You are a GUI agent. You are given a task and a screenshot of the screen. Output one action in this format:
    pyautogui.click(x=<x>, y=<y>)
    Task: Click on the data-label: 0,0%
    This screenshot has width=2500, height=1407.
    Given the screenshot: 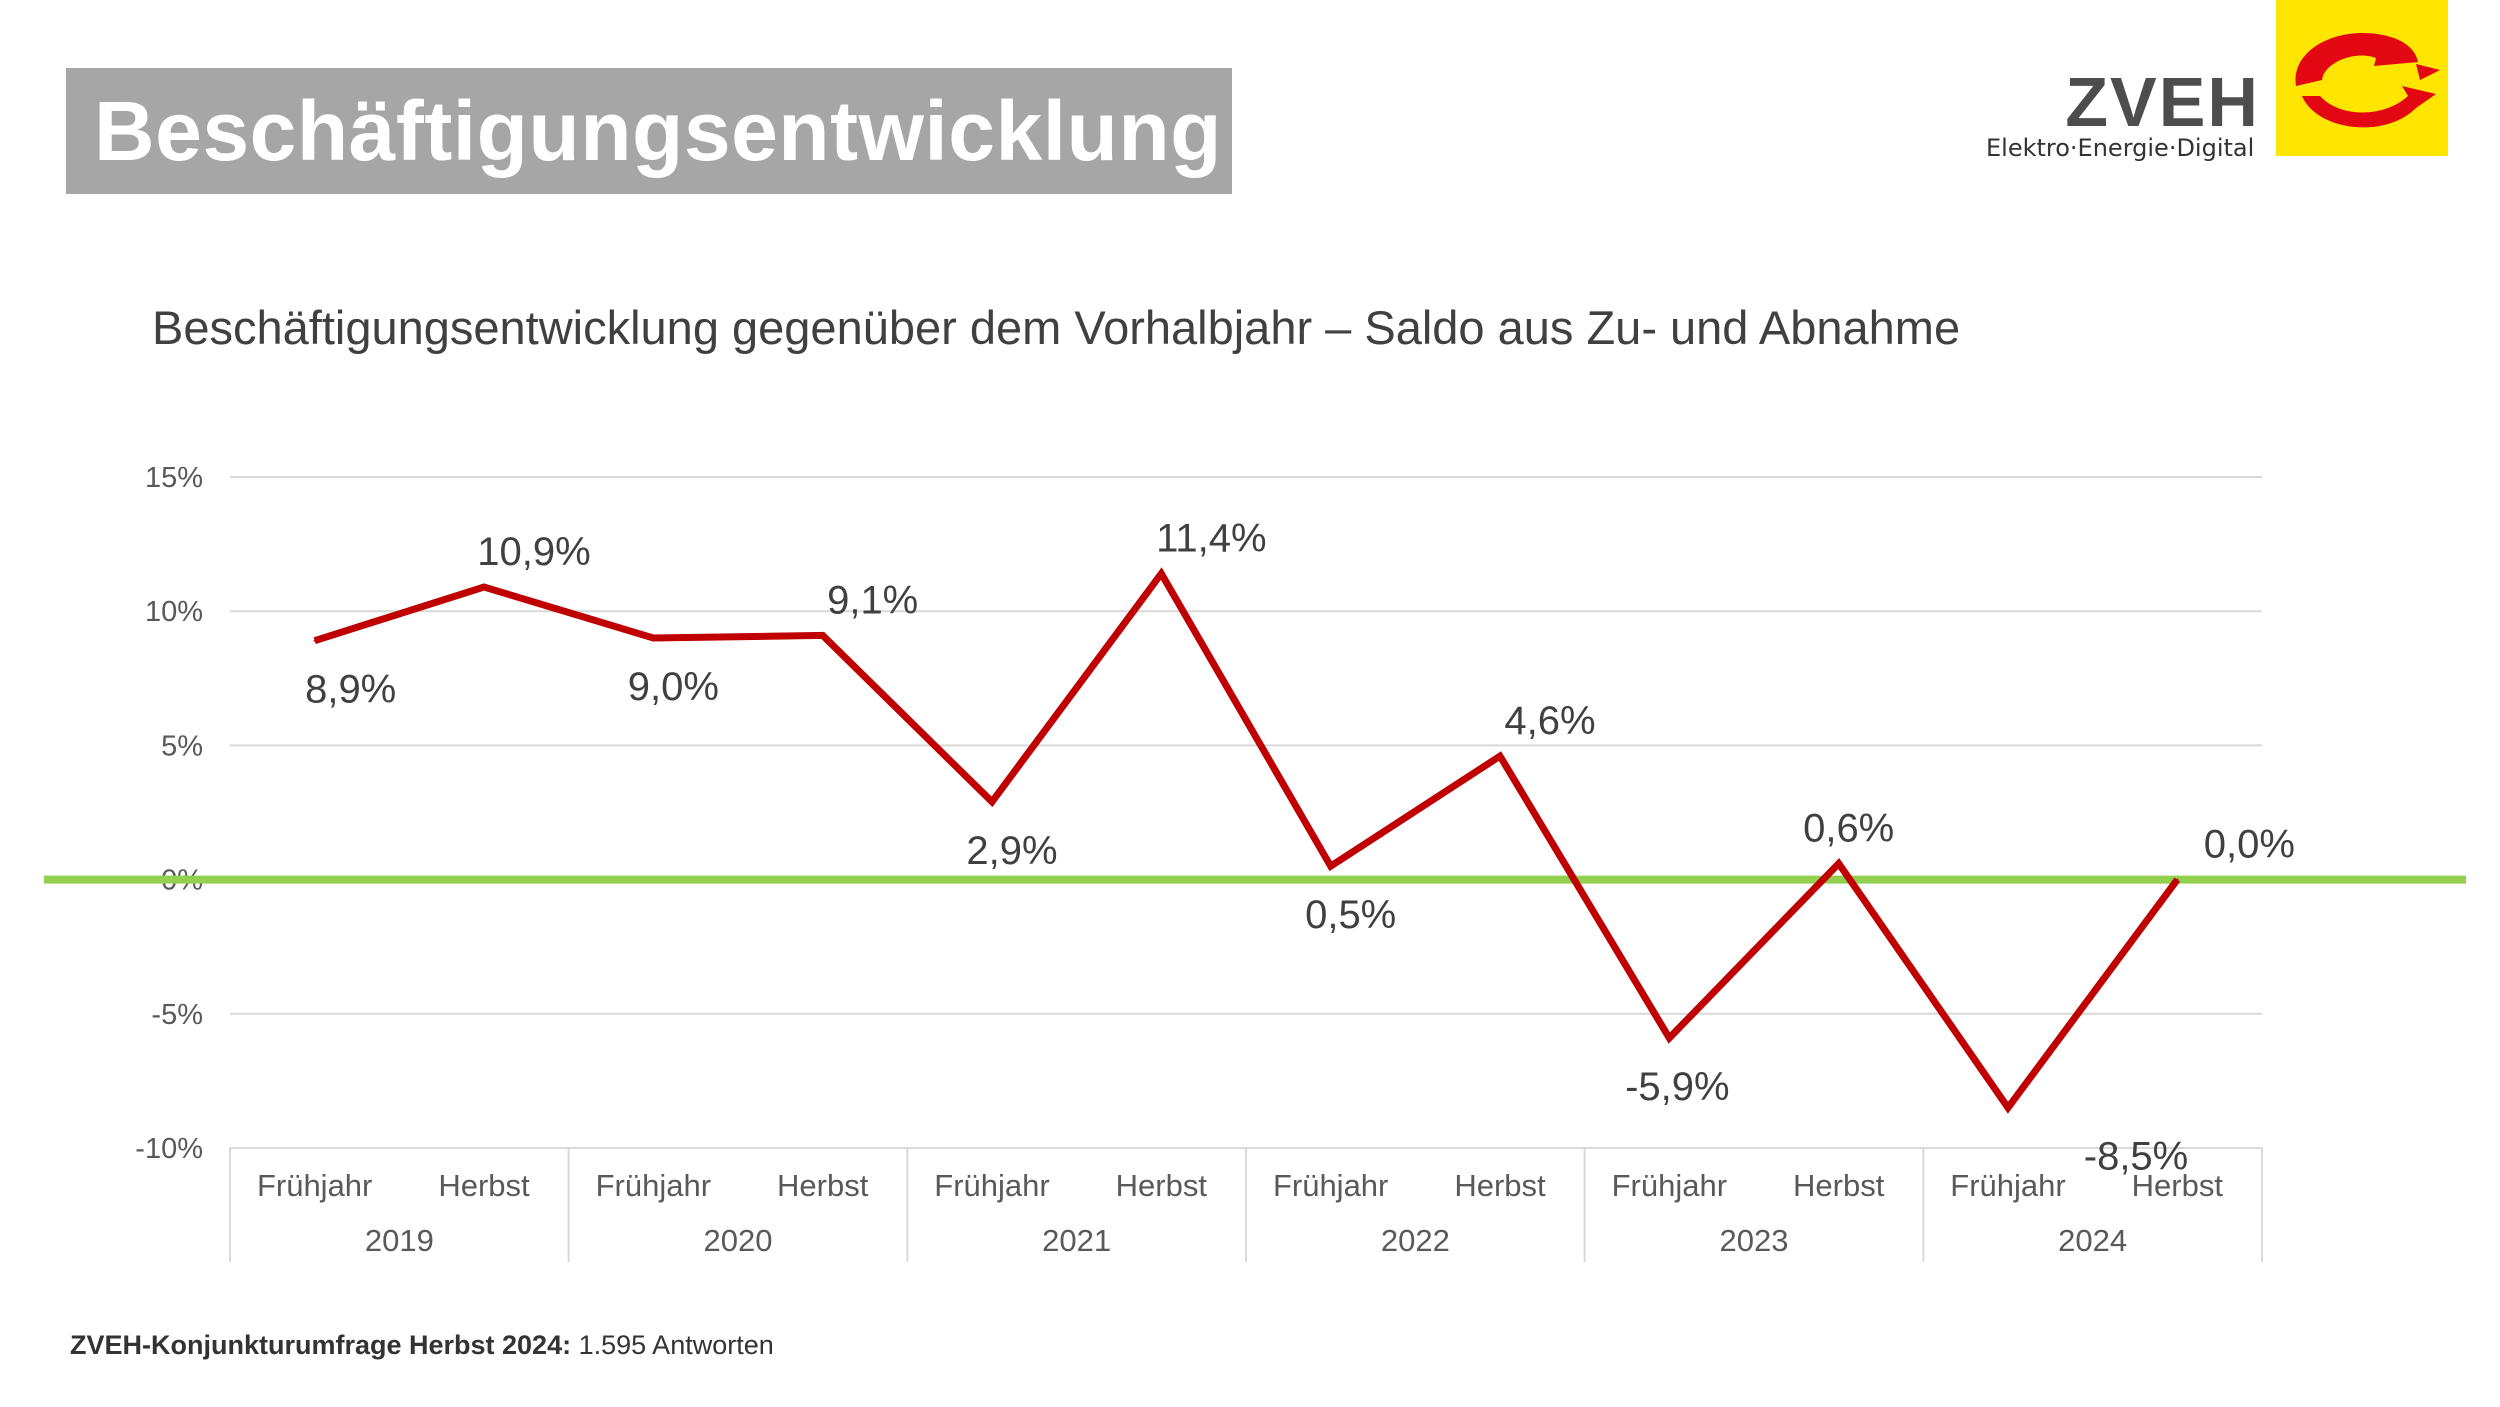 What is the action you would take?
    pyautogui.click(x=2249, y=845)
    